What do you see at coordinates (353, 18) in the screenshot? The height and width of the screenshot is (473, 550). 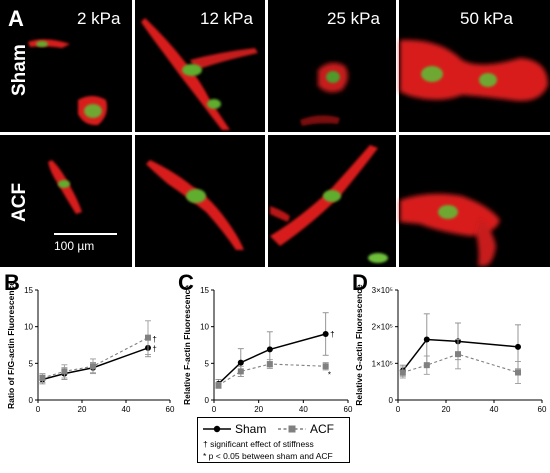 I see `column-label-25kpa: 25 kPa` at bounding box center [353, 18].